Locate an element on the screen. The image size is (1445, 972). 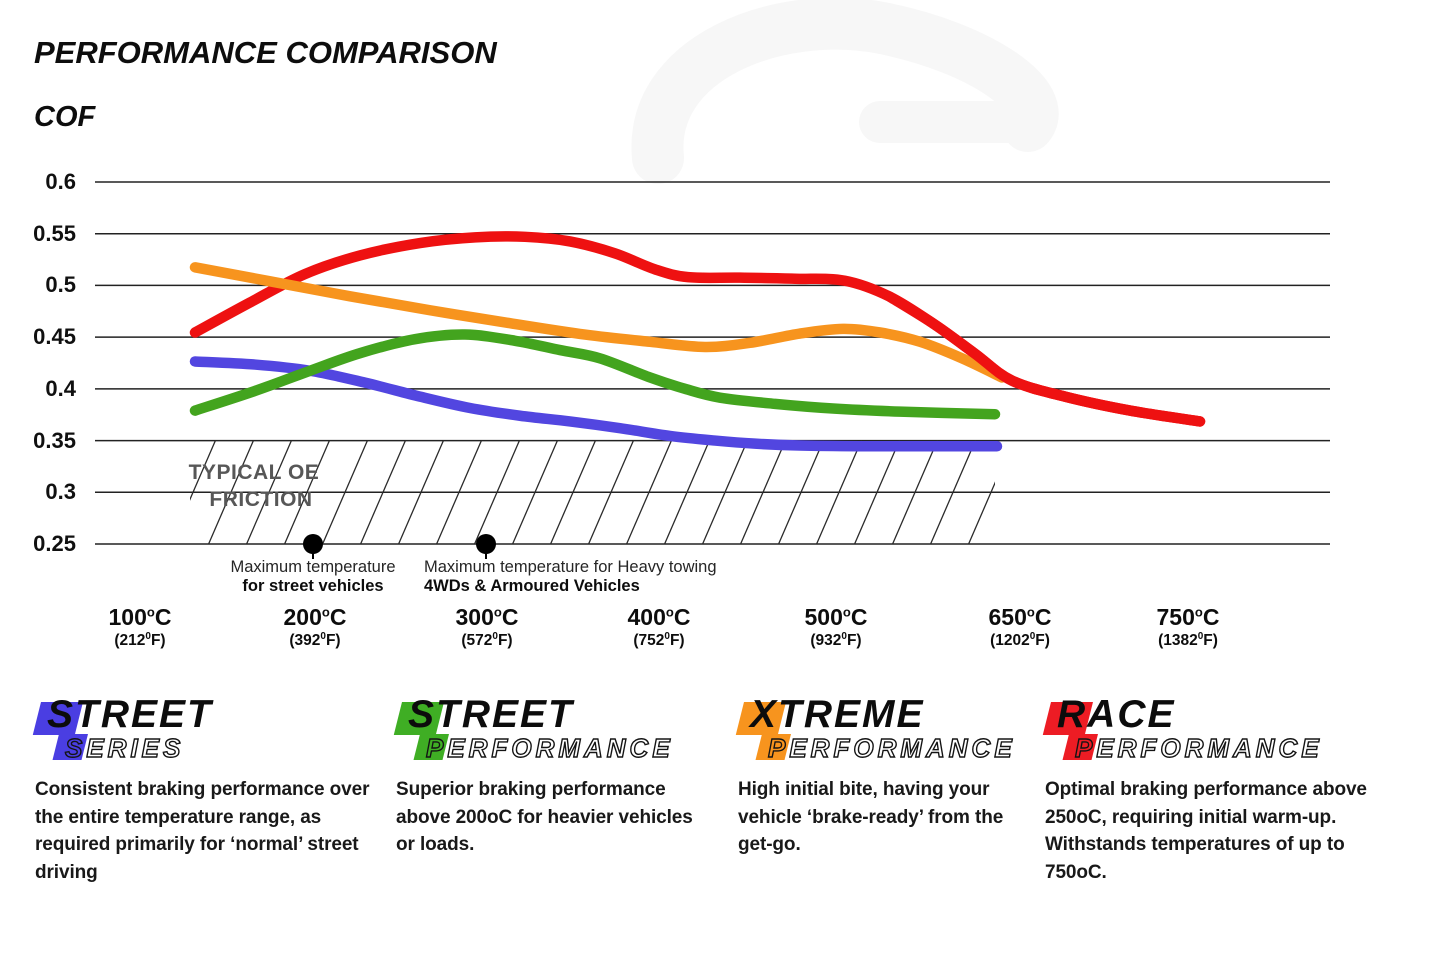
y-tick-label: 0.45 is located at coordinates (54, 337).